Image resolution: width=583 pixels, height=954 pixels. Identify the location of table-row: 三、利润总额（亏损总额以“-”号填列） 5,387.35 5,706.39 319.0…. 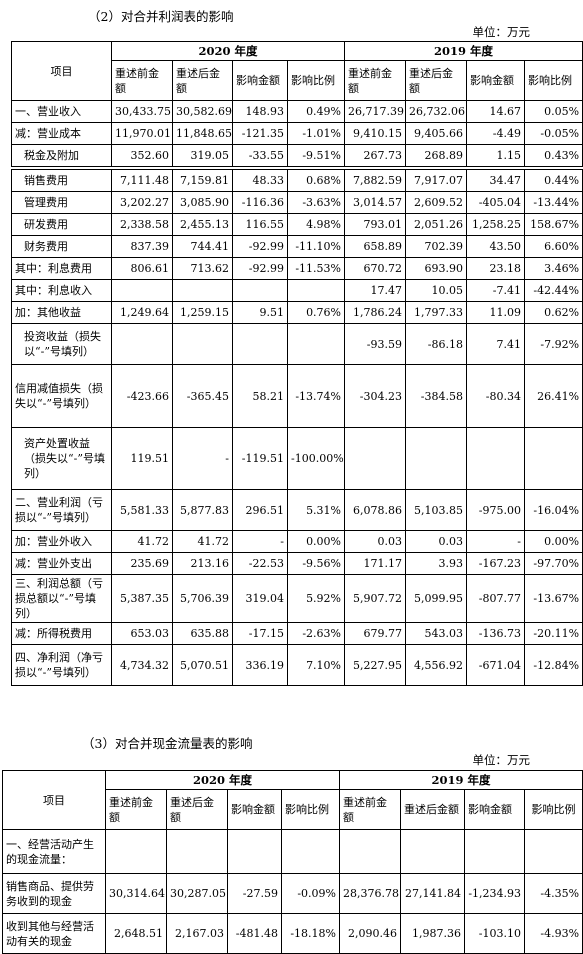
(297, 598).